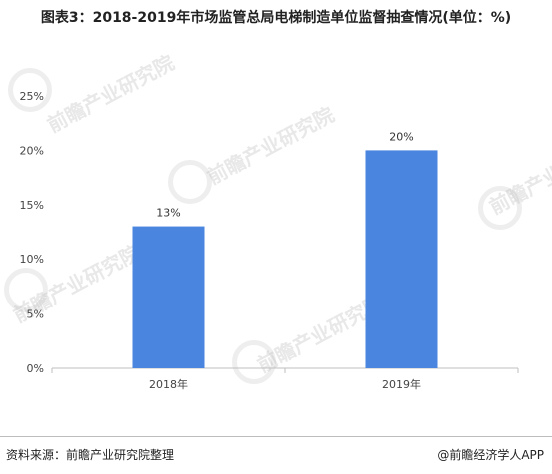  What do you see at coordinates (401, 384) in the screenshot?
I see `x-tick-label: 2019年` at bounding box center [401, 384].